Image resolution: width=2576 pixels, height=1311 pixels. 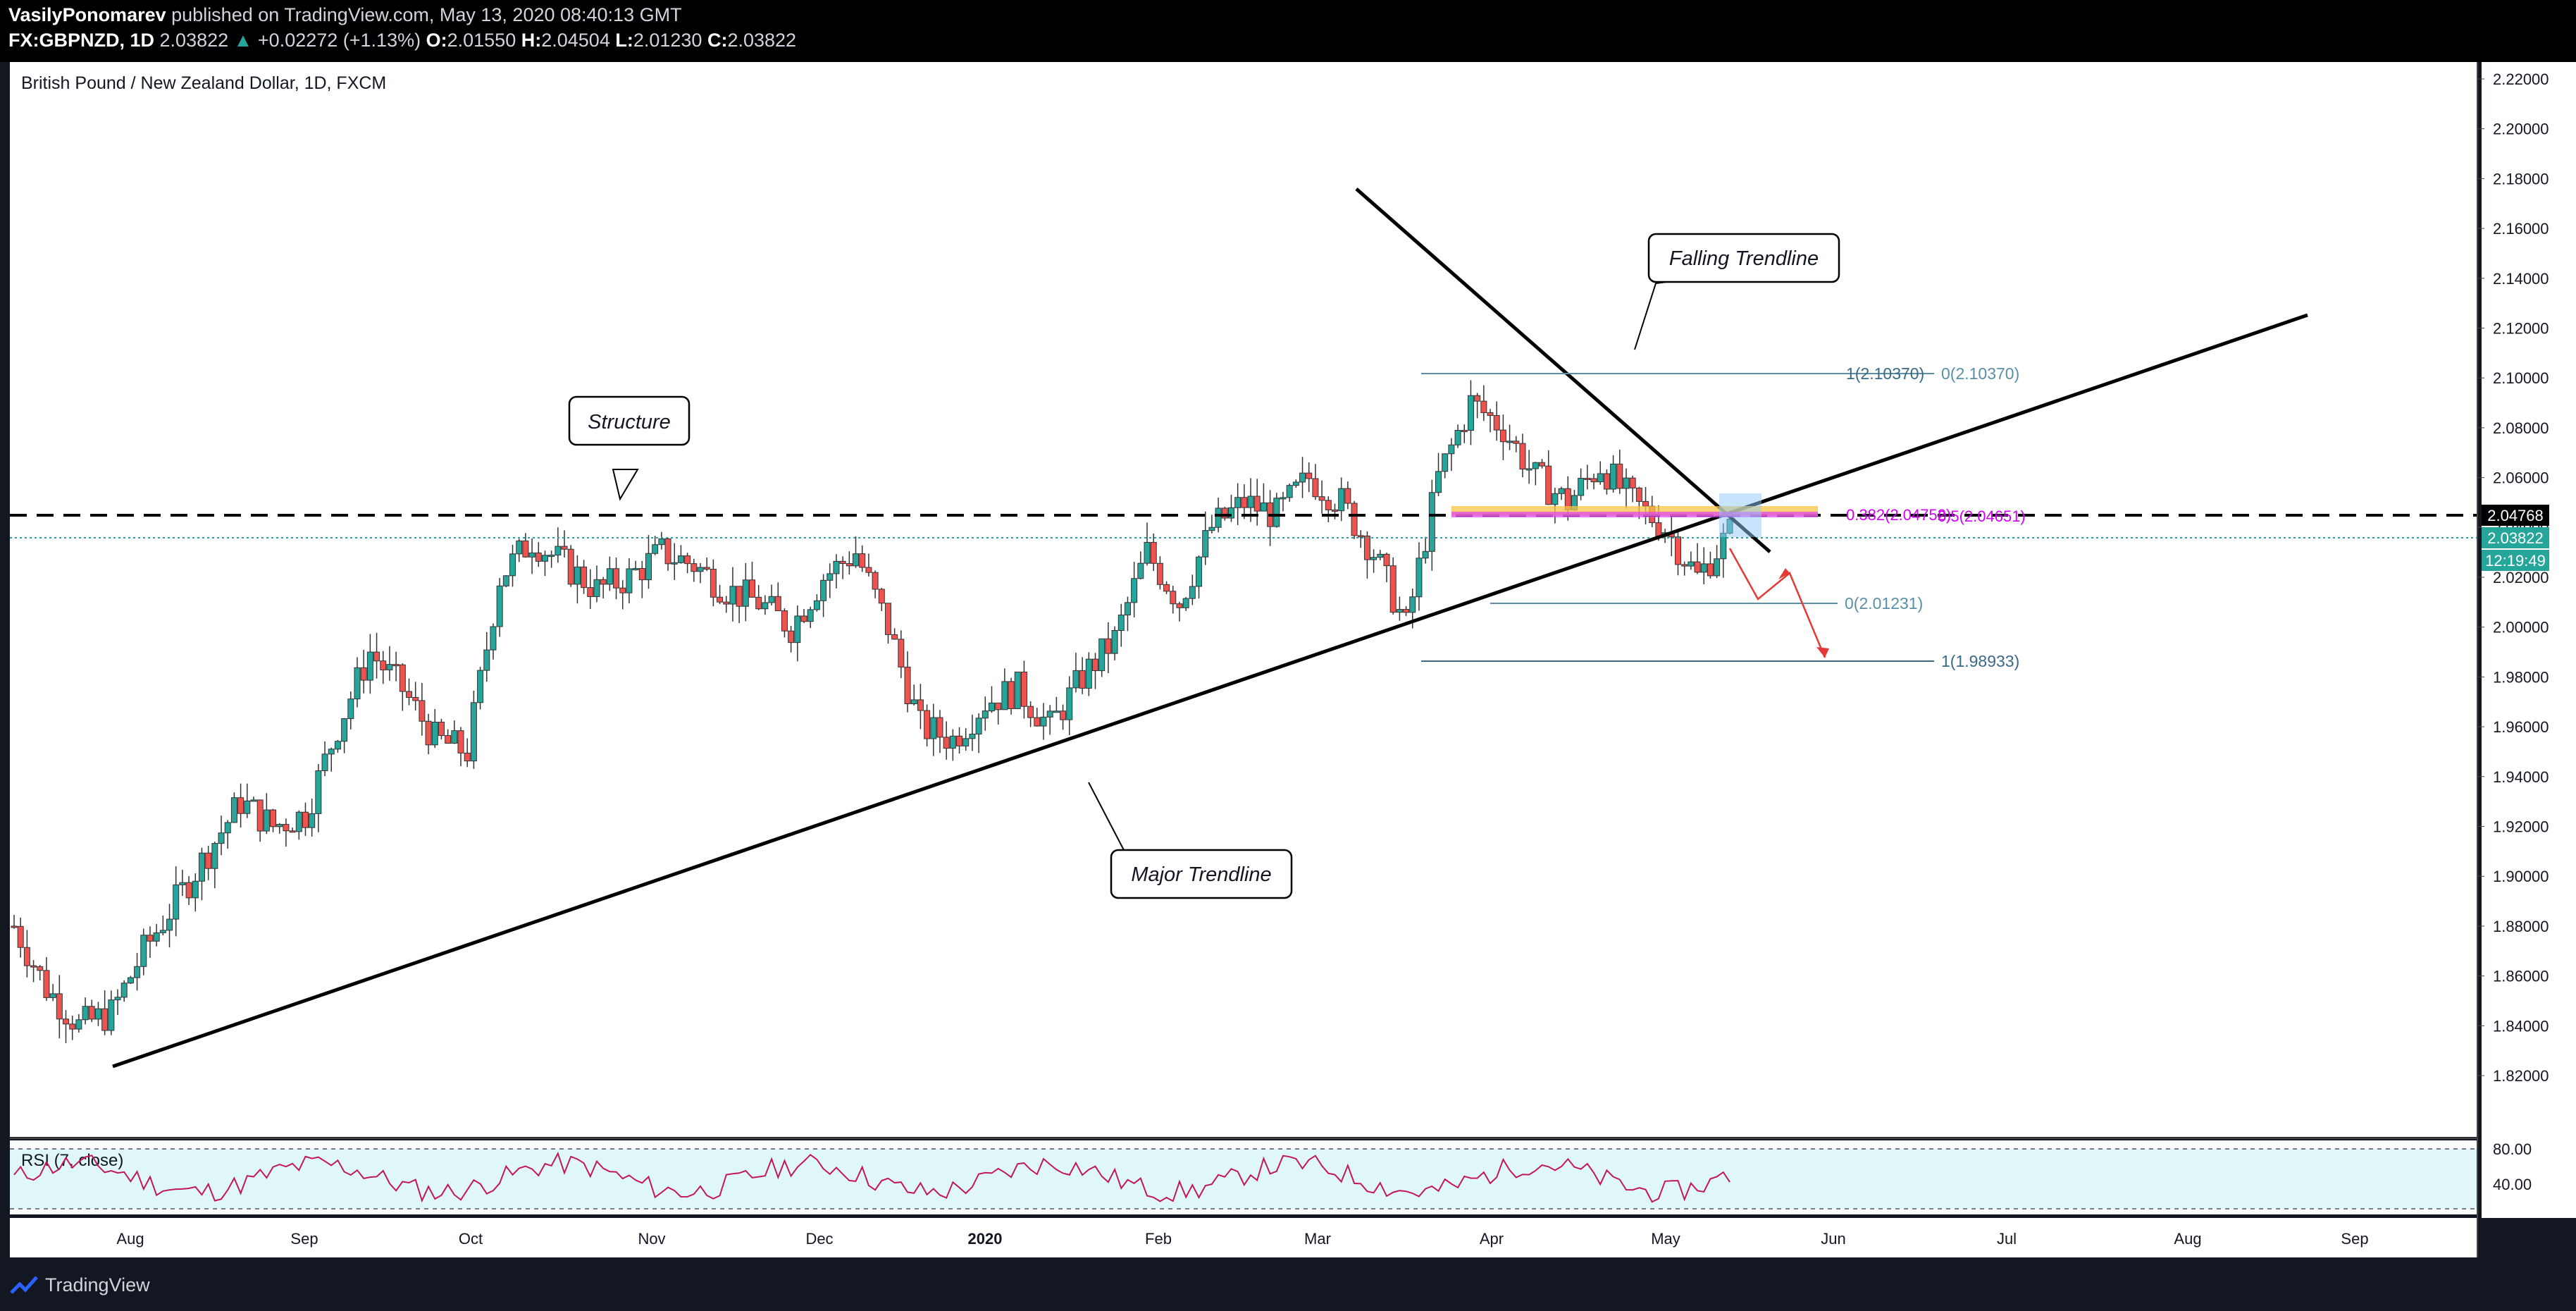 I want to click on time-tick-label: Apr, so click(x=1492, y=1239).